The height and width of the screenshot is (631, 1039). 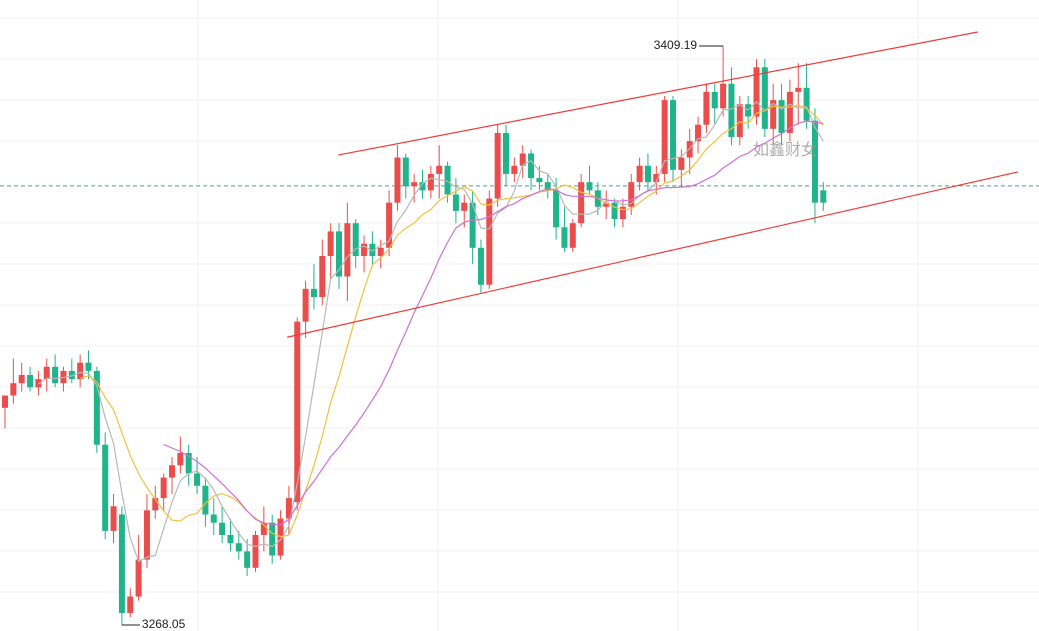 What do you see at coordinates (658, 93) in the screenshot?
I see `trendline` at bounding box center [658, 93].